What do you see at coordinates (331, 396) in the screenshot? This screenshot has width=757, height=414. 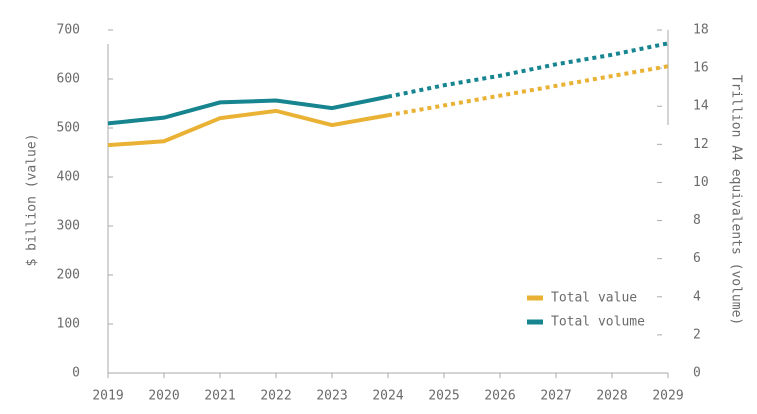 I see `x-tick-label: 2023` at bounding box center [331, 396].